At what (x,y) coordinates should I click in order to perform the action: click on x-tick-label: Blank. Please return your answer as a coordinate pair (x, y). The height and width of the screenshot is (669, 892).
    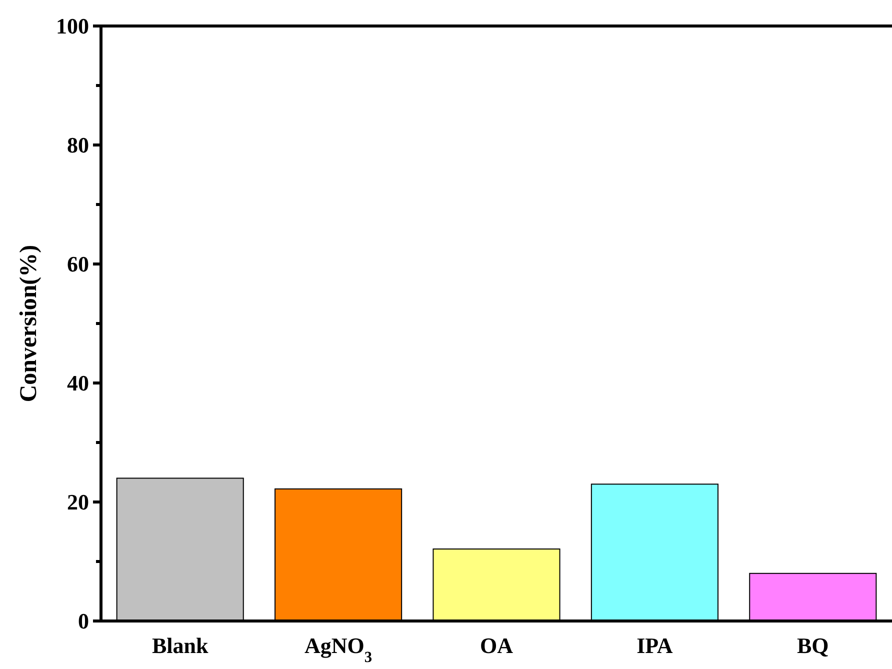
    Looking at the image, I should click on (180, 645).